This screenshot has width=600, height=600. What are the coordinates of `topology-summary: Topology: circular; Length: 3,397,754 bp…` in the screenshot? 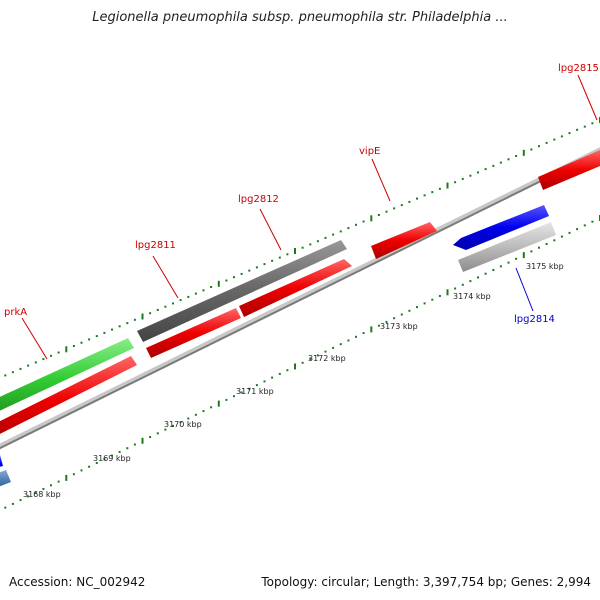 It's located at (426, 582).